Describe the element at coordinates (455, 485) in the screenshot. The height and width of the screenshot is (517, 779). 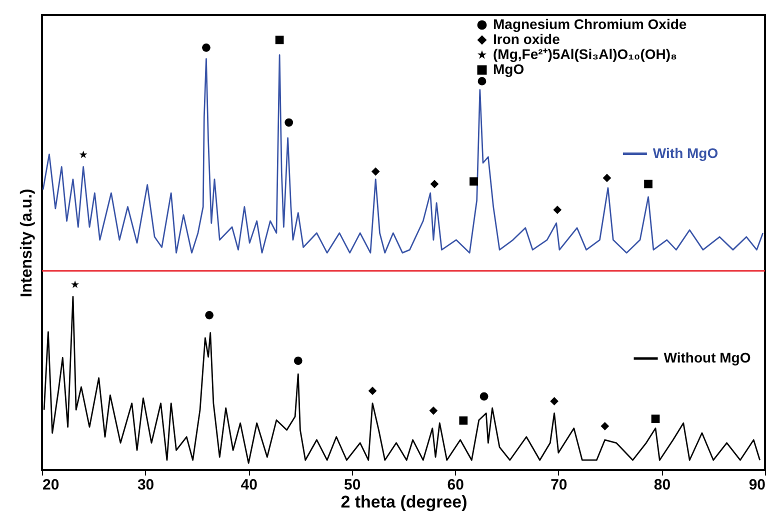
I see `x-tick-label: 60` at that location.